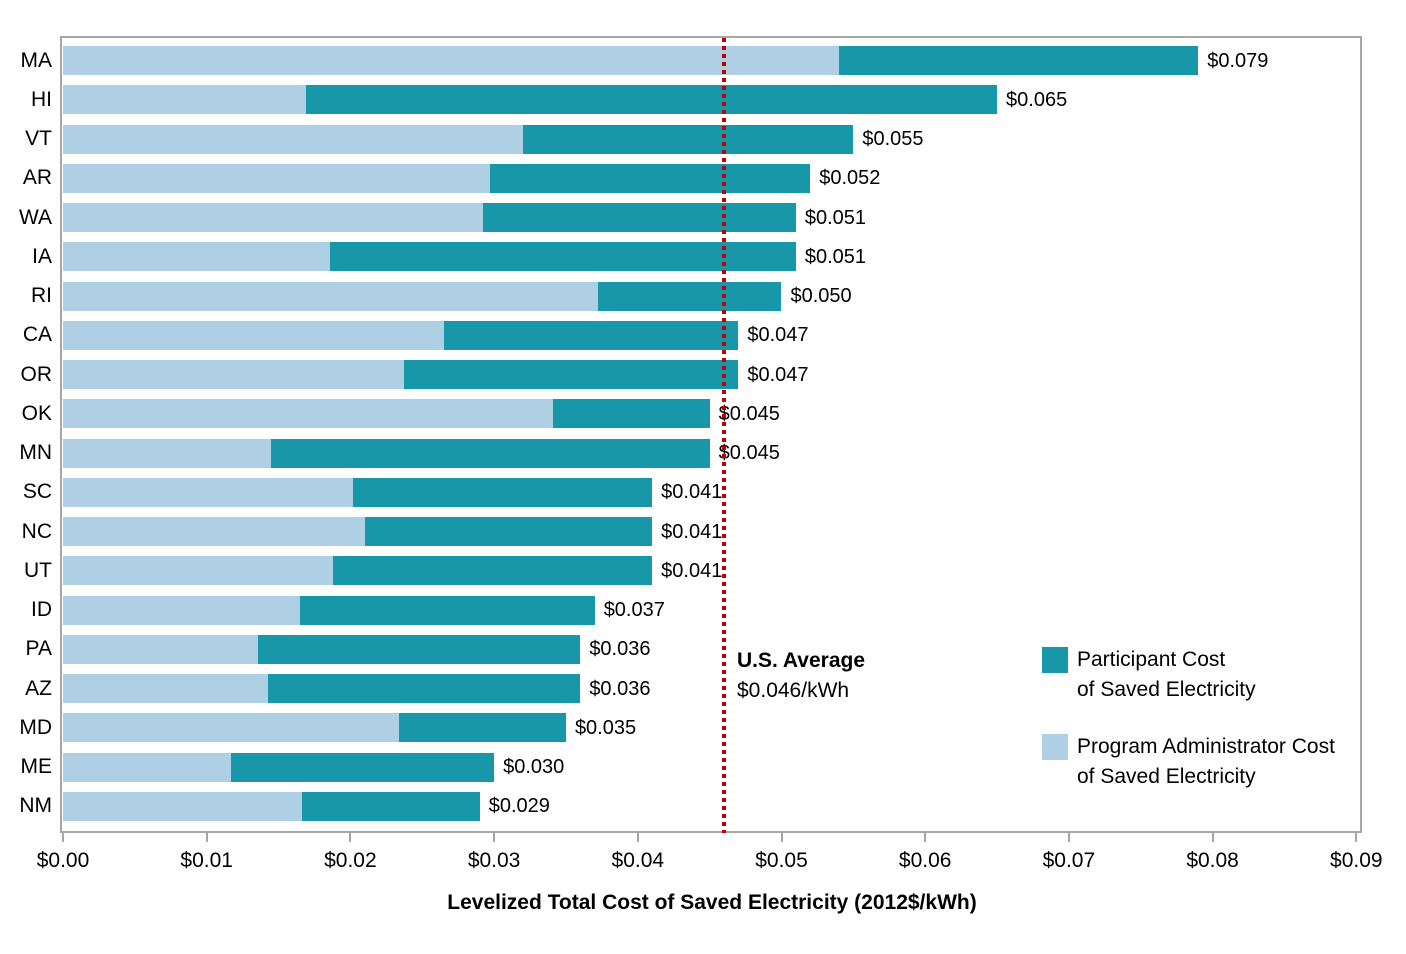  What do you see at coordinates (637, 837) in the screenshot?
I see `x-axis-tickmark-$0.04` at bounding box center [637, 837].